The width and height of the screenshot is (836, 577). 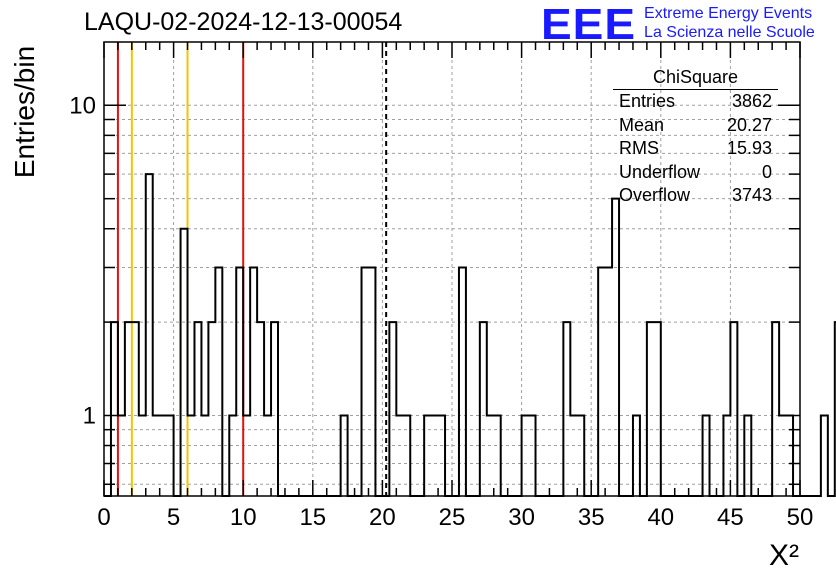 What do you see at coordinates (766, 171) in the screenshot?
I see `stats-value: 0` at bounding box center [766, 171].